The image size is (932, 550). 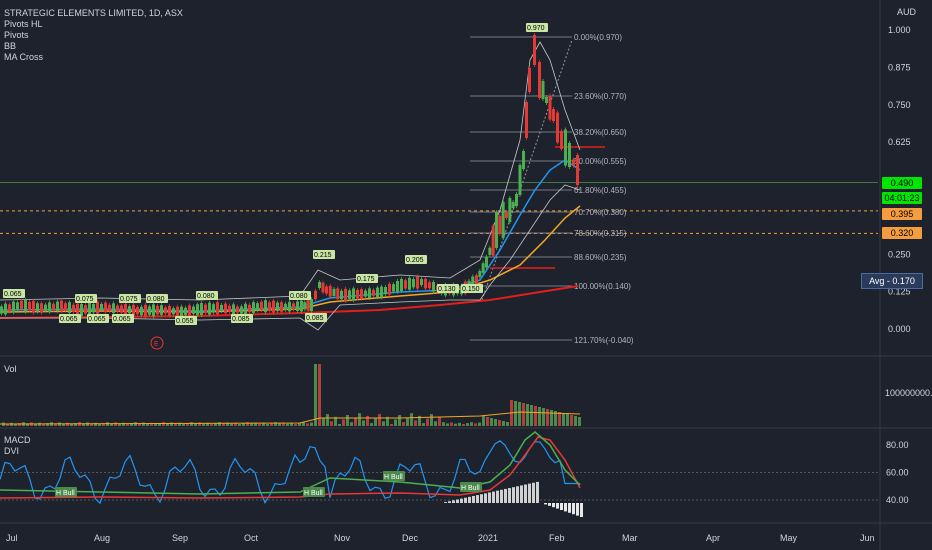 What do you see at coordinates (342, 538) in the screenshot?
I see `time-axis-label: Nov` at bounding box center [342, 538].